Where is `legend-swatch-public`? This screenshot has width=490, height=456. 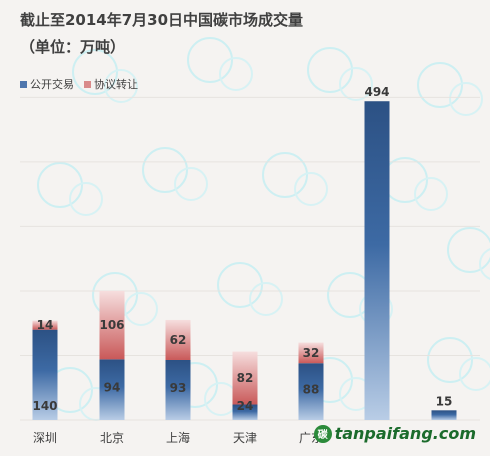
legend-swatch-public is located at coordinates (23, 84).